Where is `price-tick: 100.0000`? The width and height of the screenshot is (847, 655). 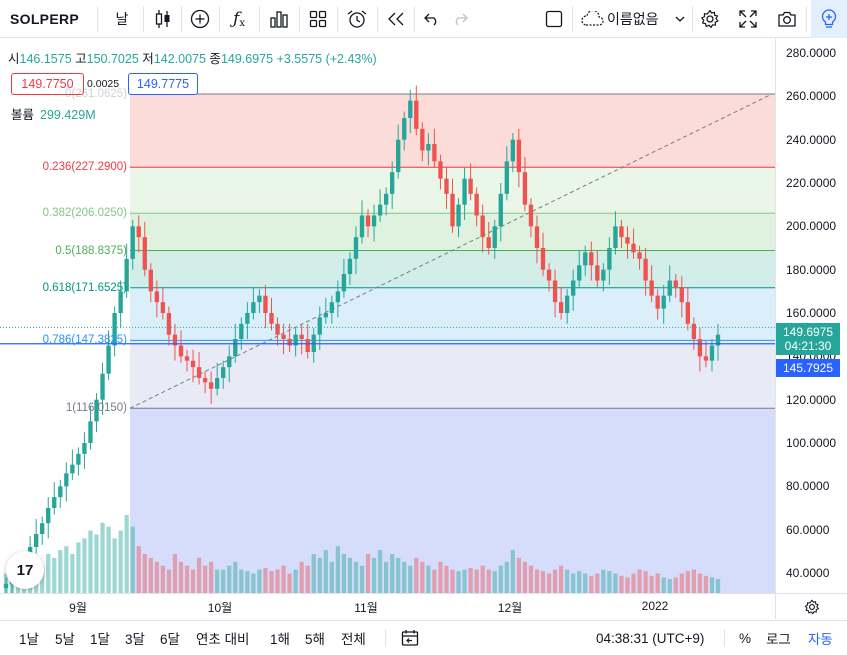 price-tick: 100.0000 is located at coordinates (811, 443).